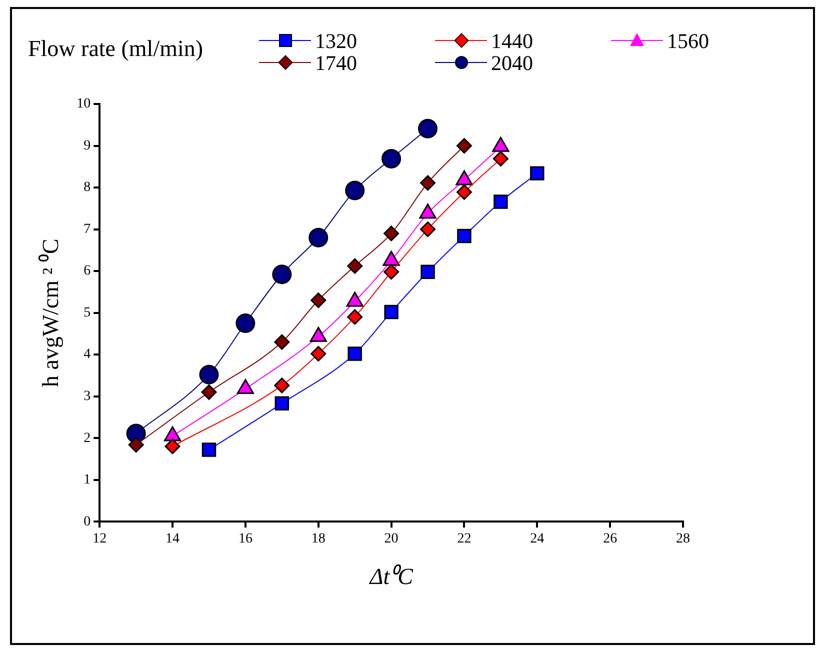  Describe the element at coordinates (87, 229) in the screenshot. I see `y-tick-label: 7` at that location.